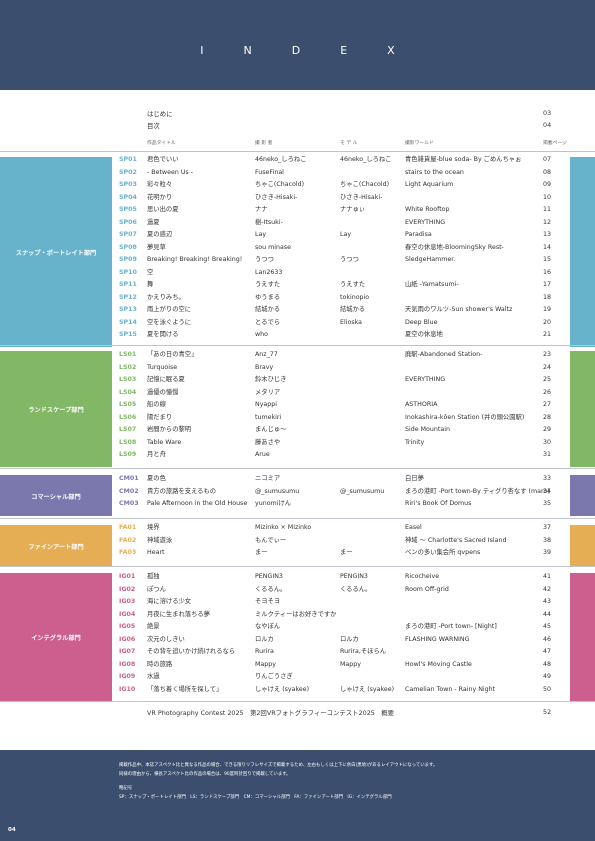 Image resolution: width=595 pixels, height=841 pixels. What do you see at coordinates (266, 354) in the screenshot?
I see `entry-photographer: Anz_77` at bounding box center [266, 354].